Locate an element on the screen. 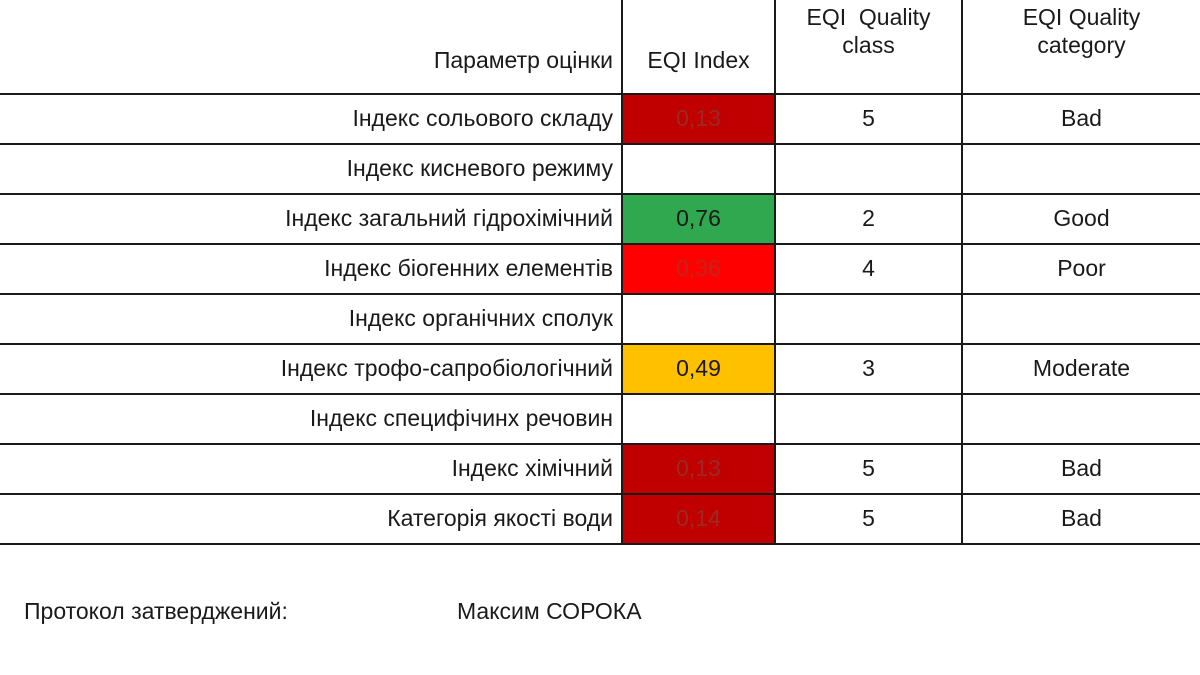  table-row: Індекс сольового складу 0,13 5 Bad is located at coordinates (600, 119).